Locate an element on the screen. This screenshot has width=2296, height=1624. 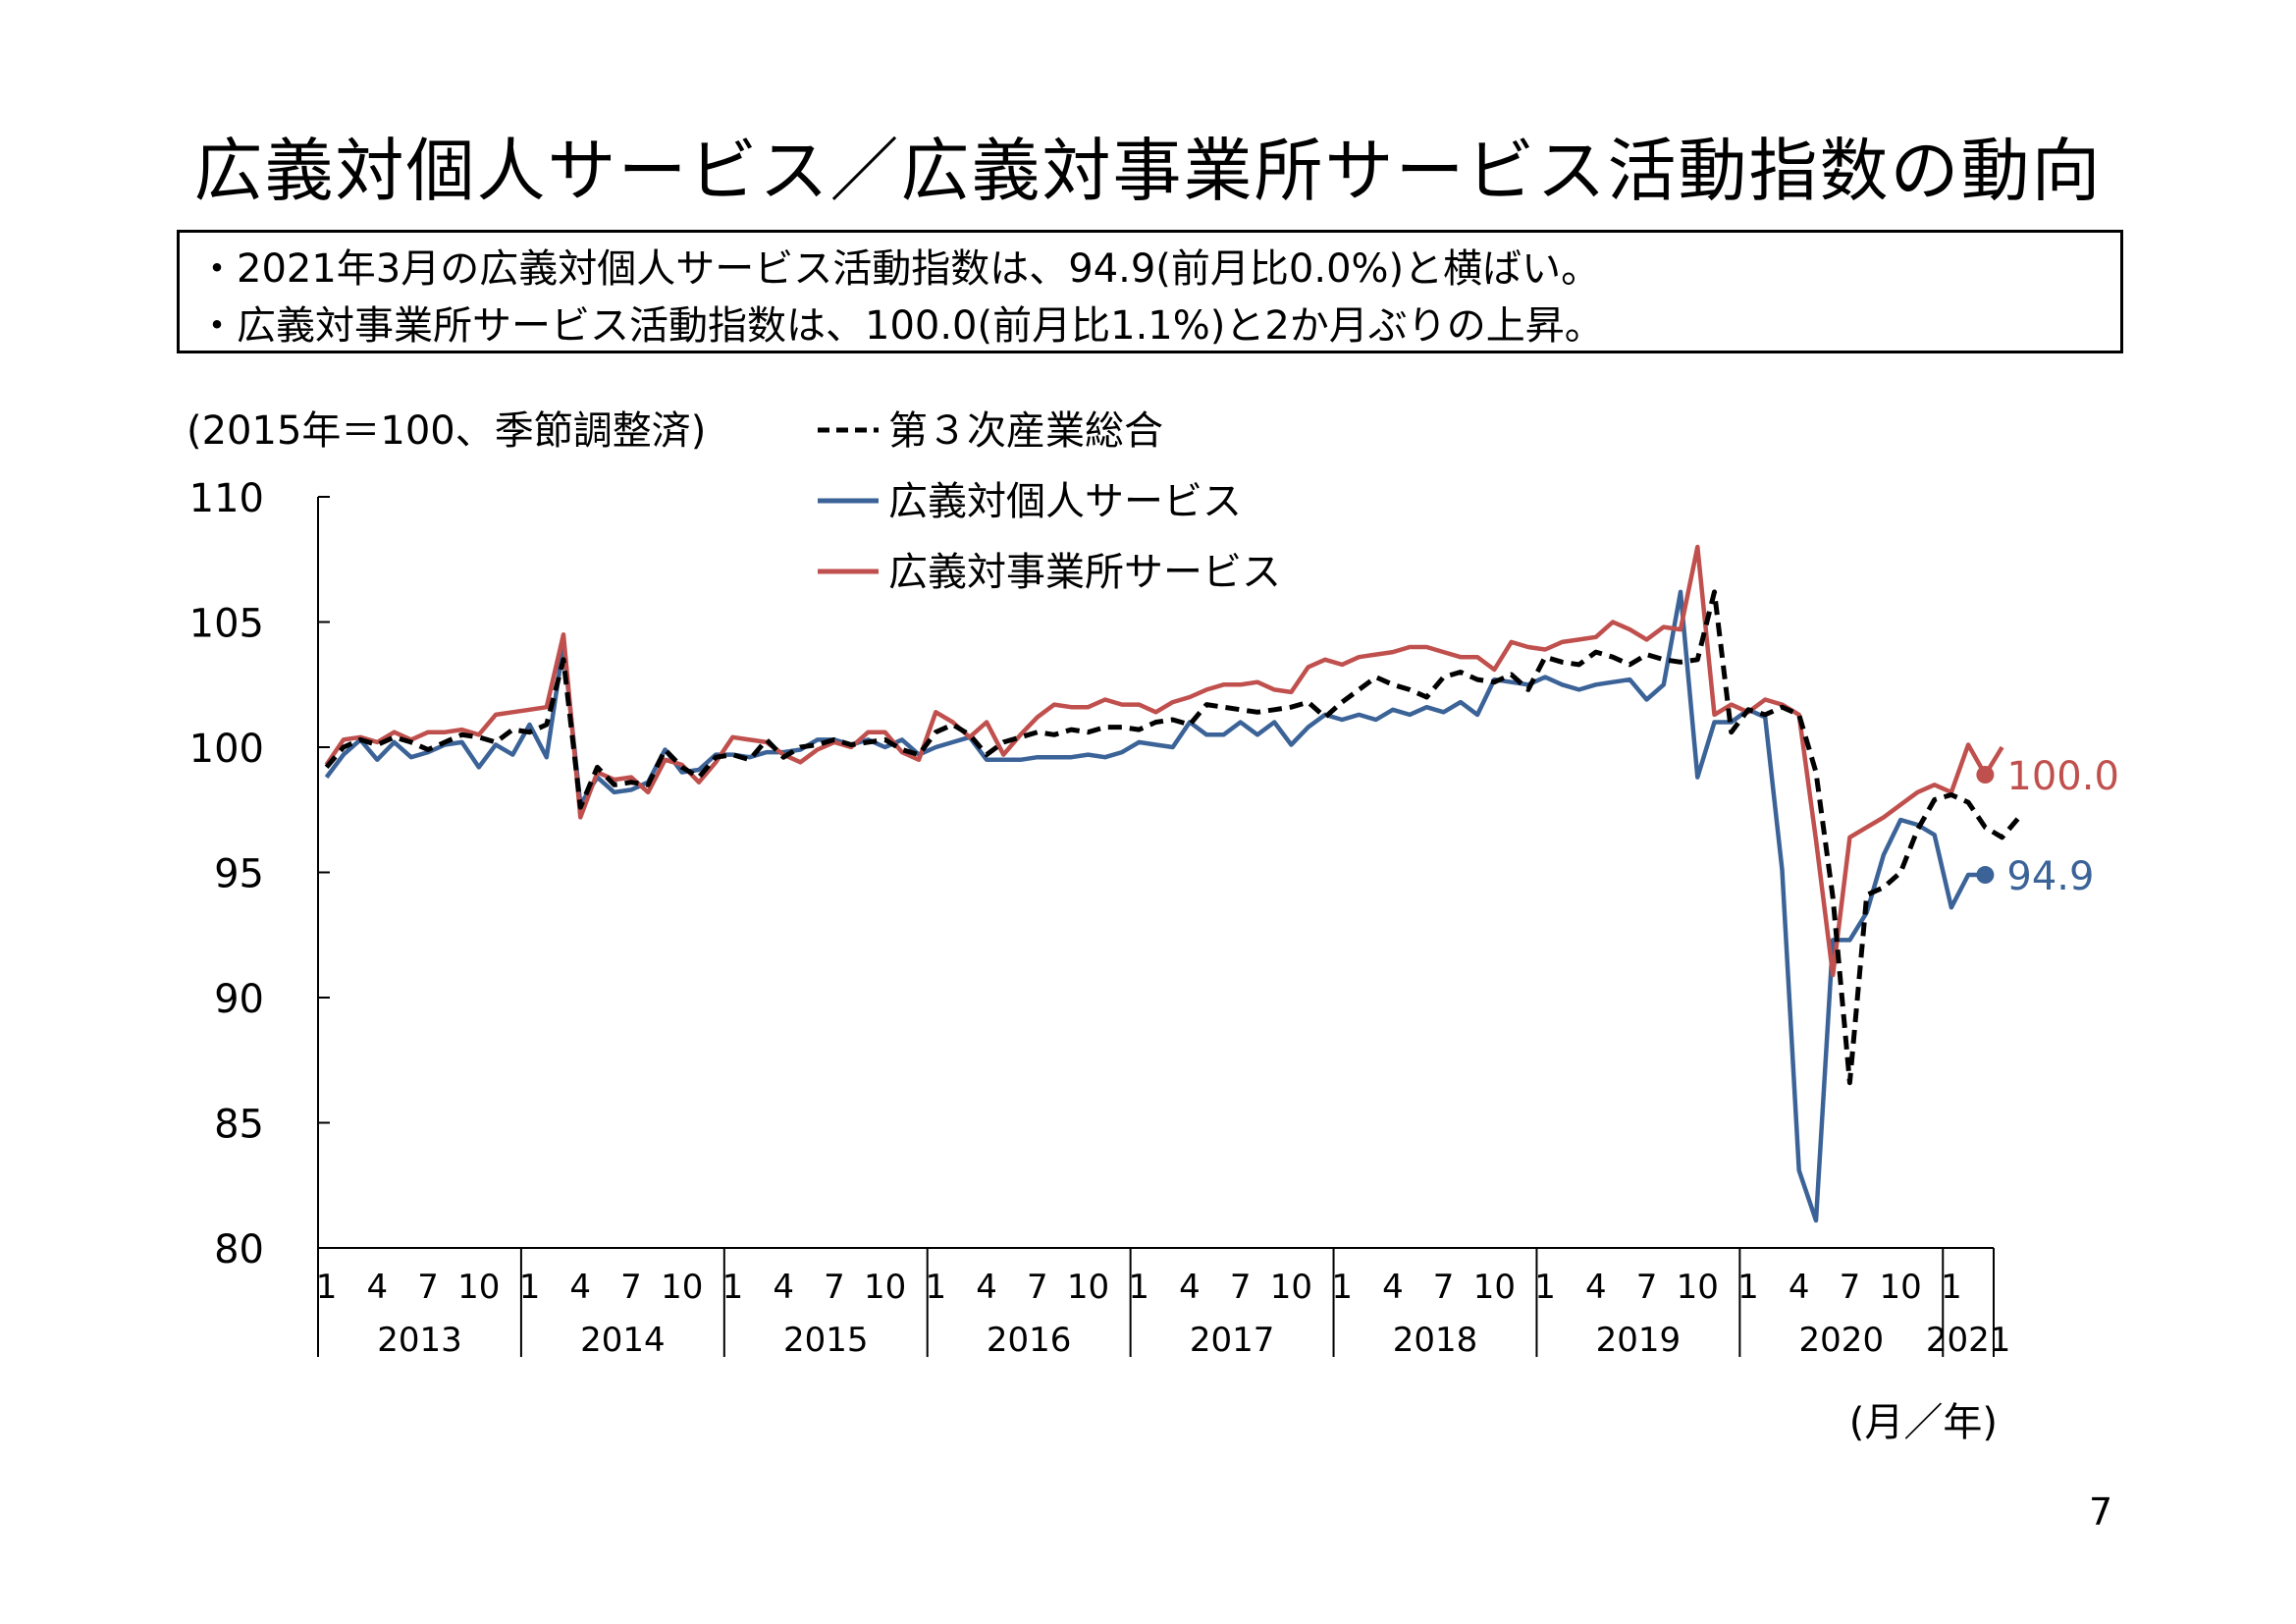
legend-label-business: 広義対事業所サービス is located at coordinates (1084, 572).